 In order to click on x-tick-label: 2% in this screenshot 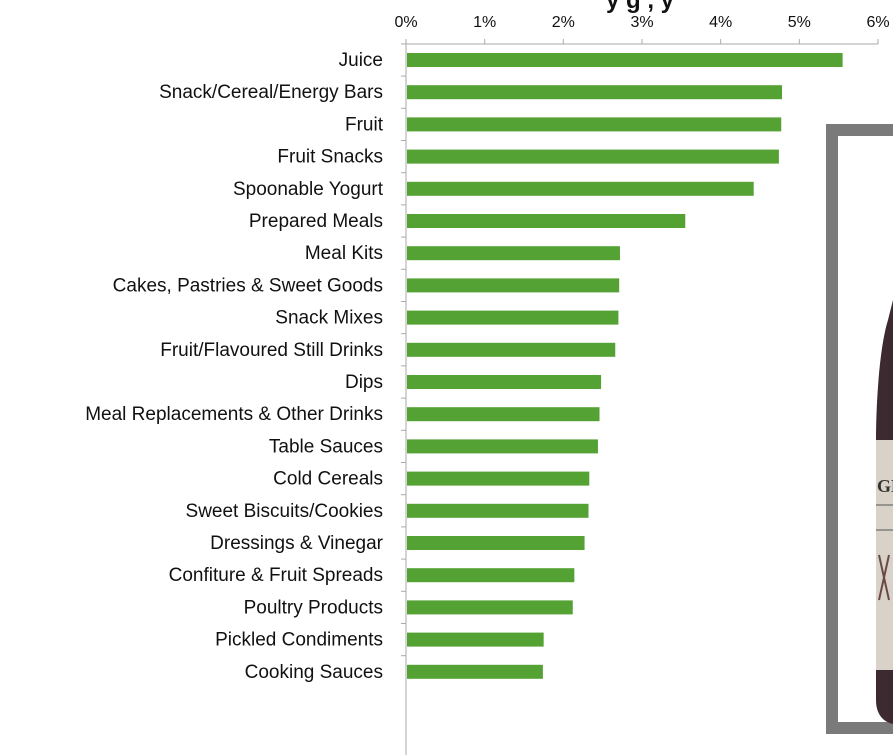, I will do `click(563, 22)`.